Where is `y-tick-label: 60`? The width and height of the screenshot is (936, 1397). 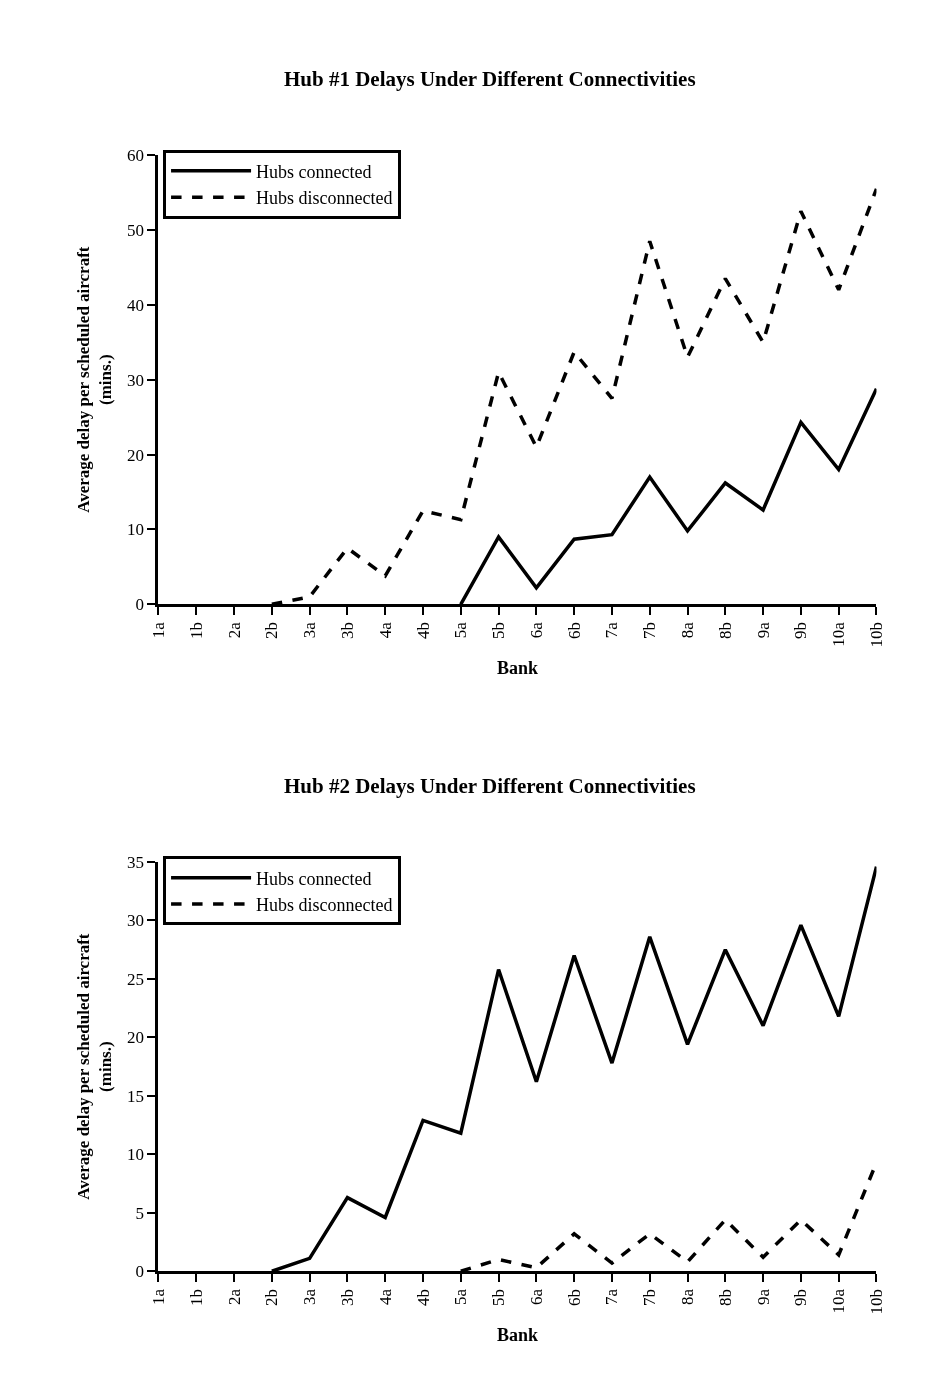
y-tick-label: 60 is located at coordinates (136, 156).